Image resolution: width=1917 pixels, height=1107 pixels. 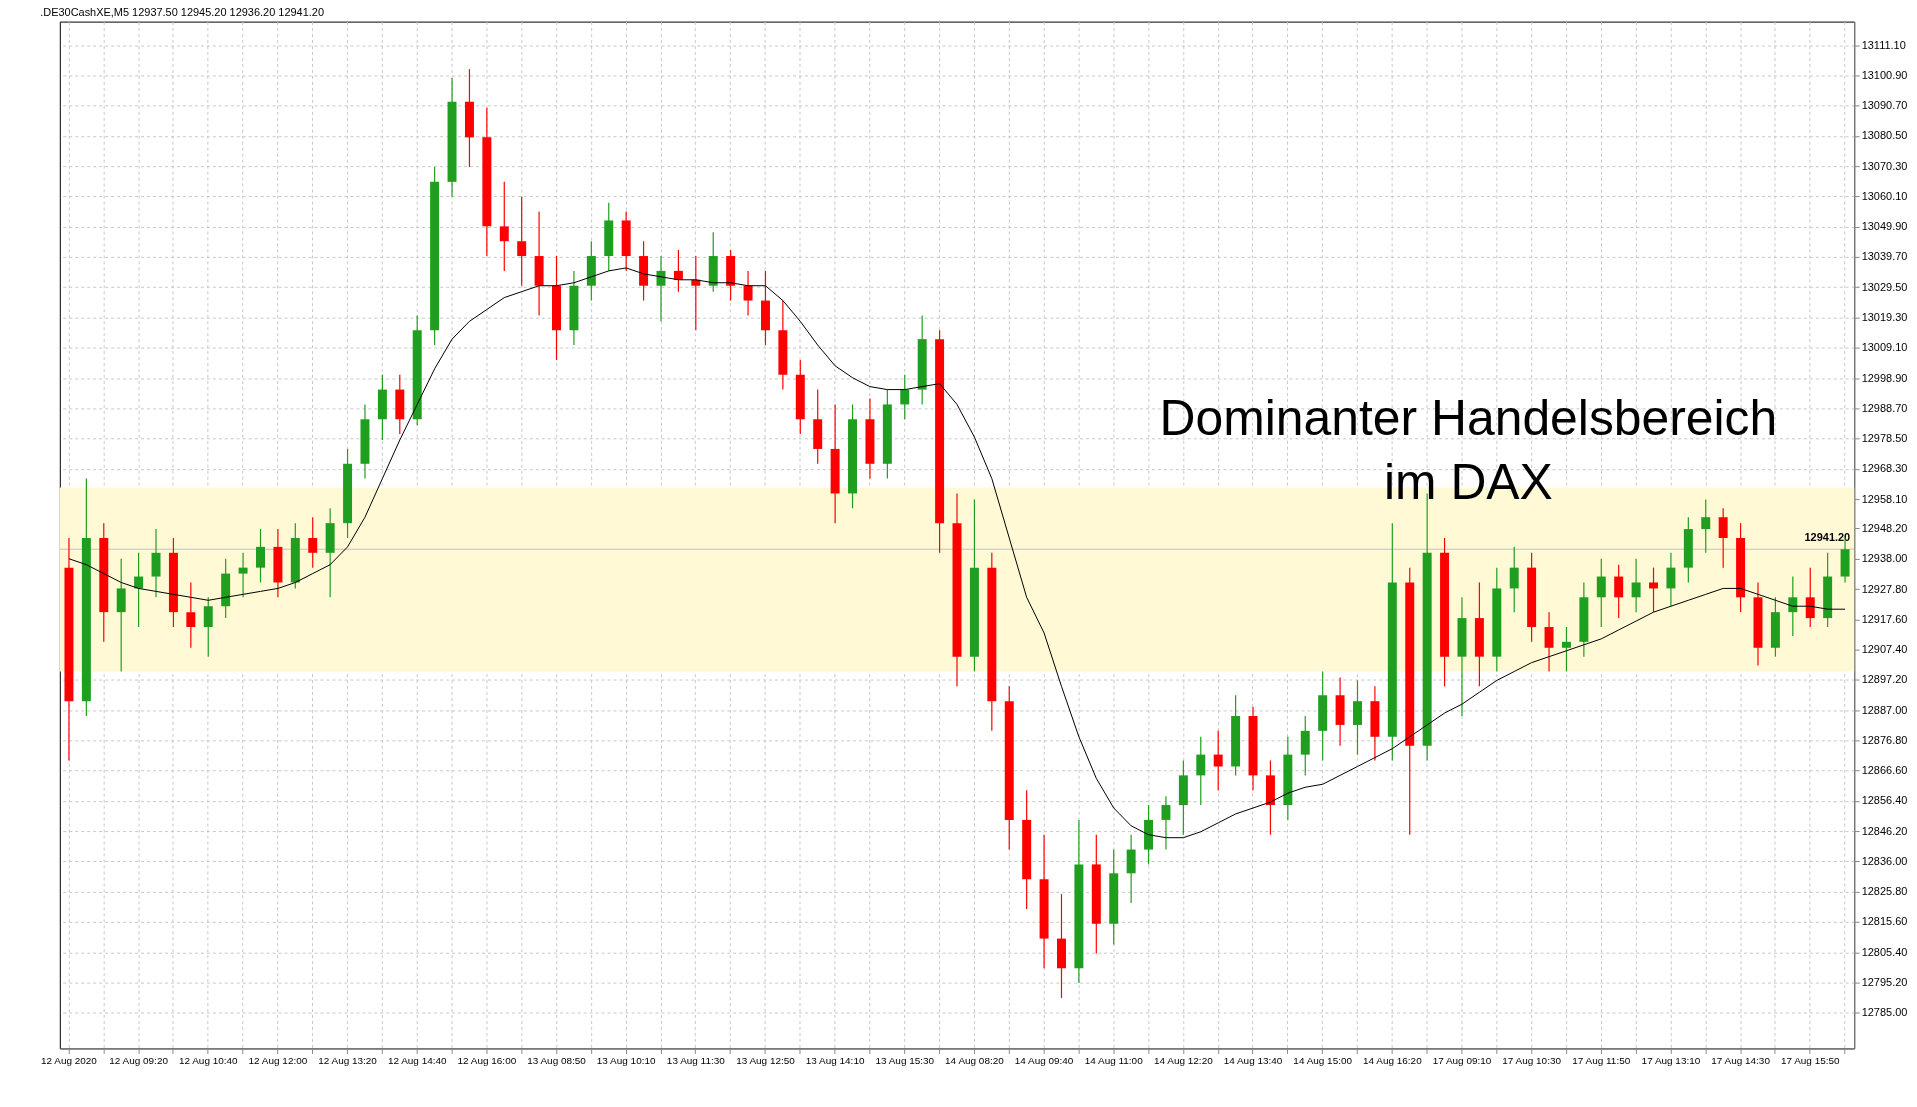 I want to click on y-tick-label: 12795.20, so click(x=1884, y=982).